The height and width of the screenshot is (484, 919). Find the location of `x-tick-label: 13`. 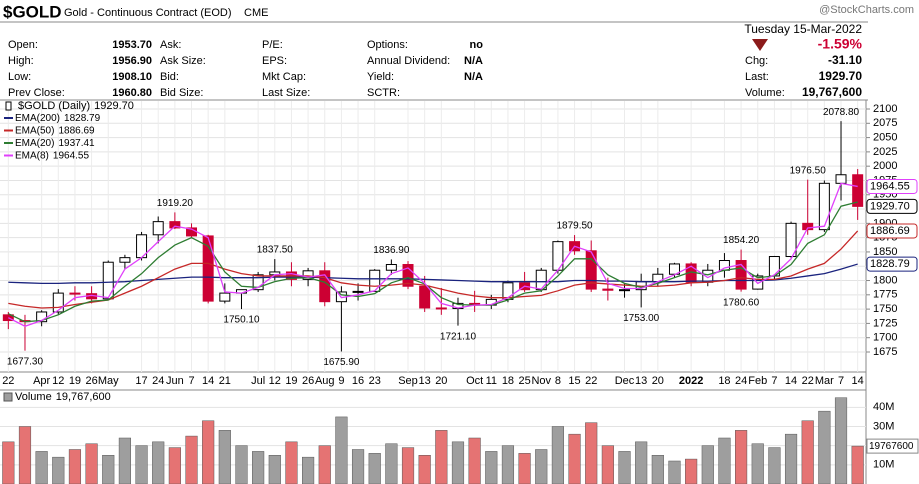

x-tick-label: 13 is located at coordinates (425, 381).